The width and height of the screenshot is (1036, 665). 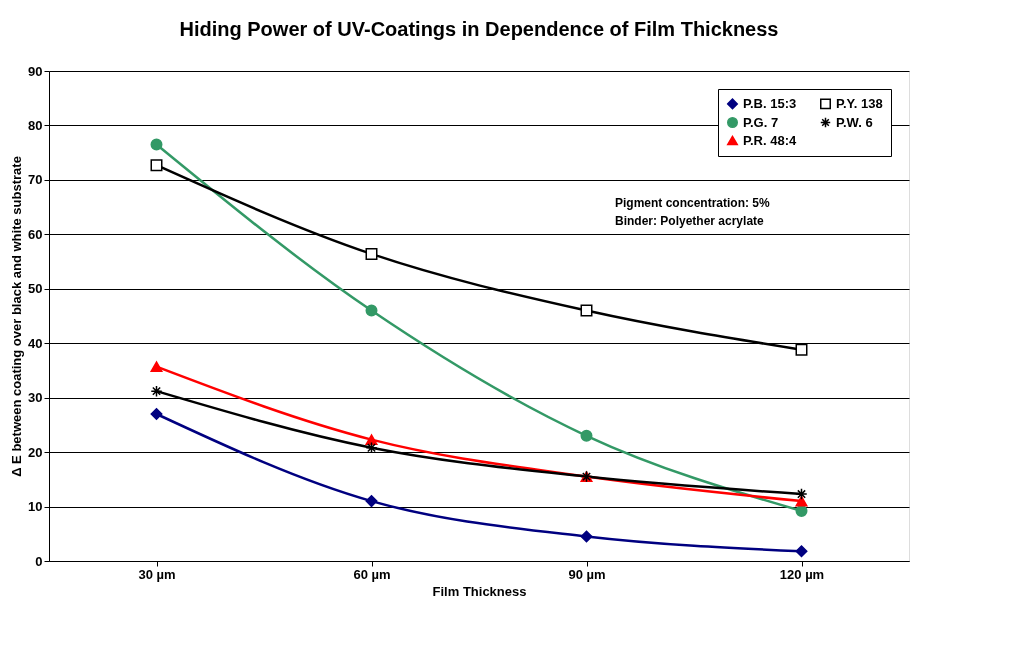 What do you see at coordinates (372, 574) in the screenshot?
I see `x-tick-label: 60 µm` at bounding box center [372, 574].